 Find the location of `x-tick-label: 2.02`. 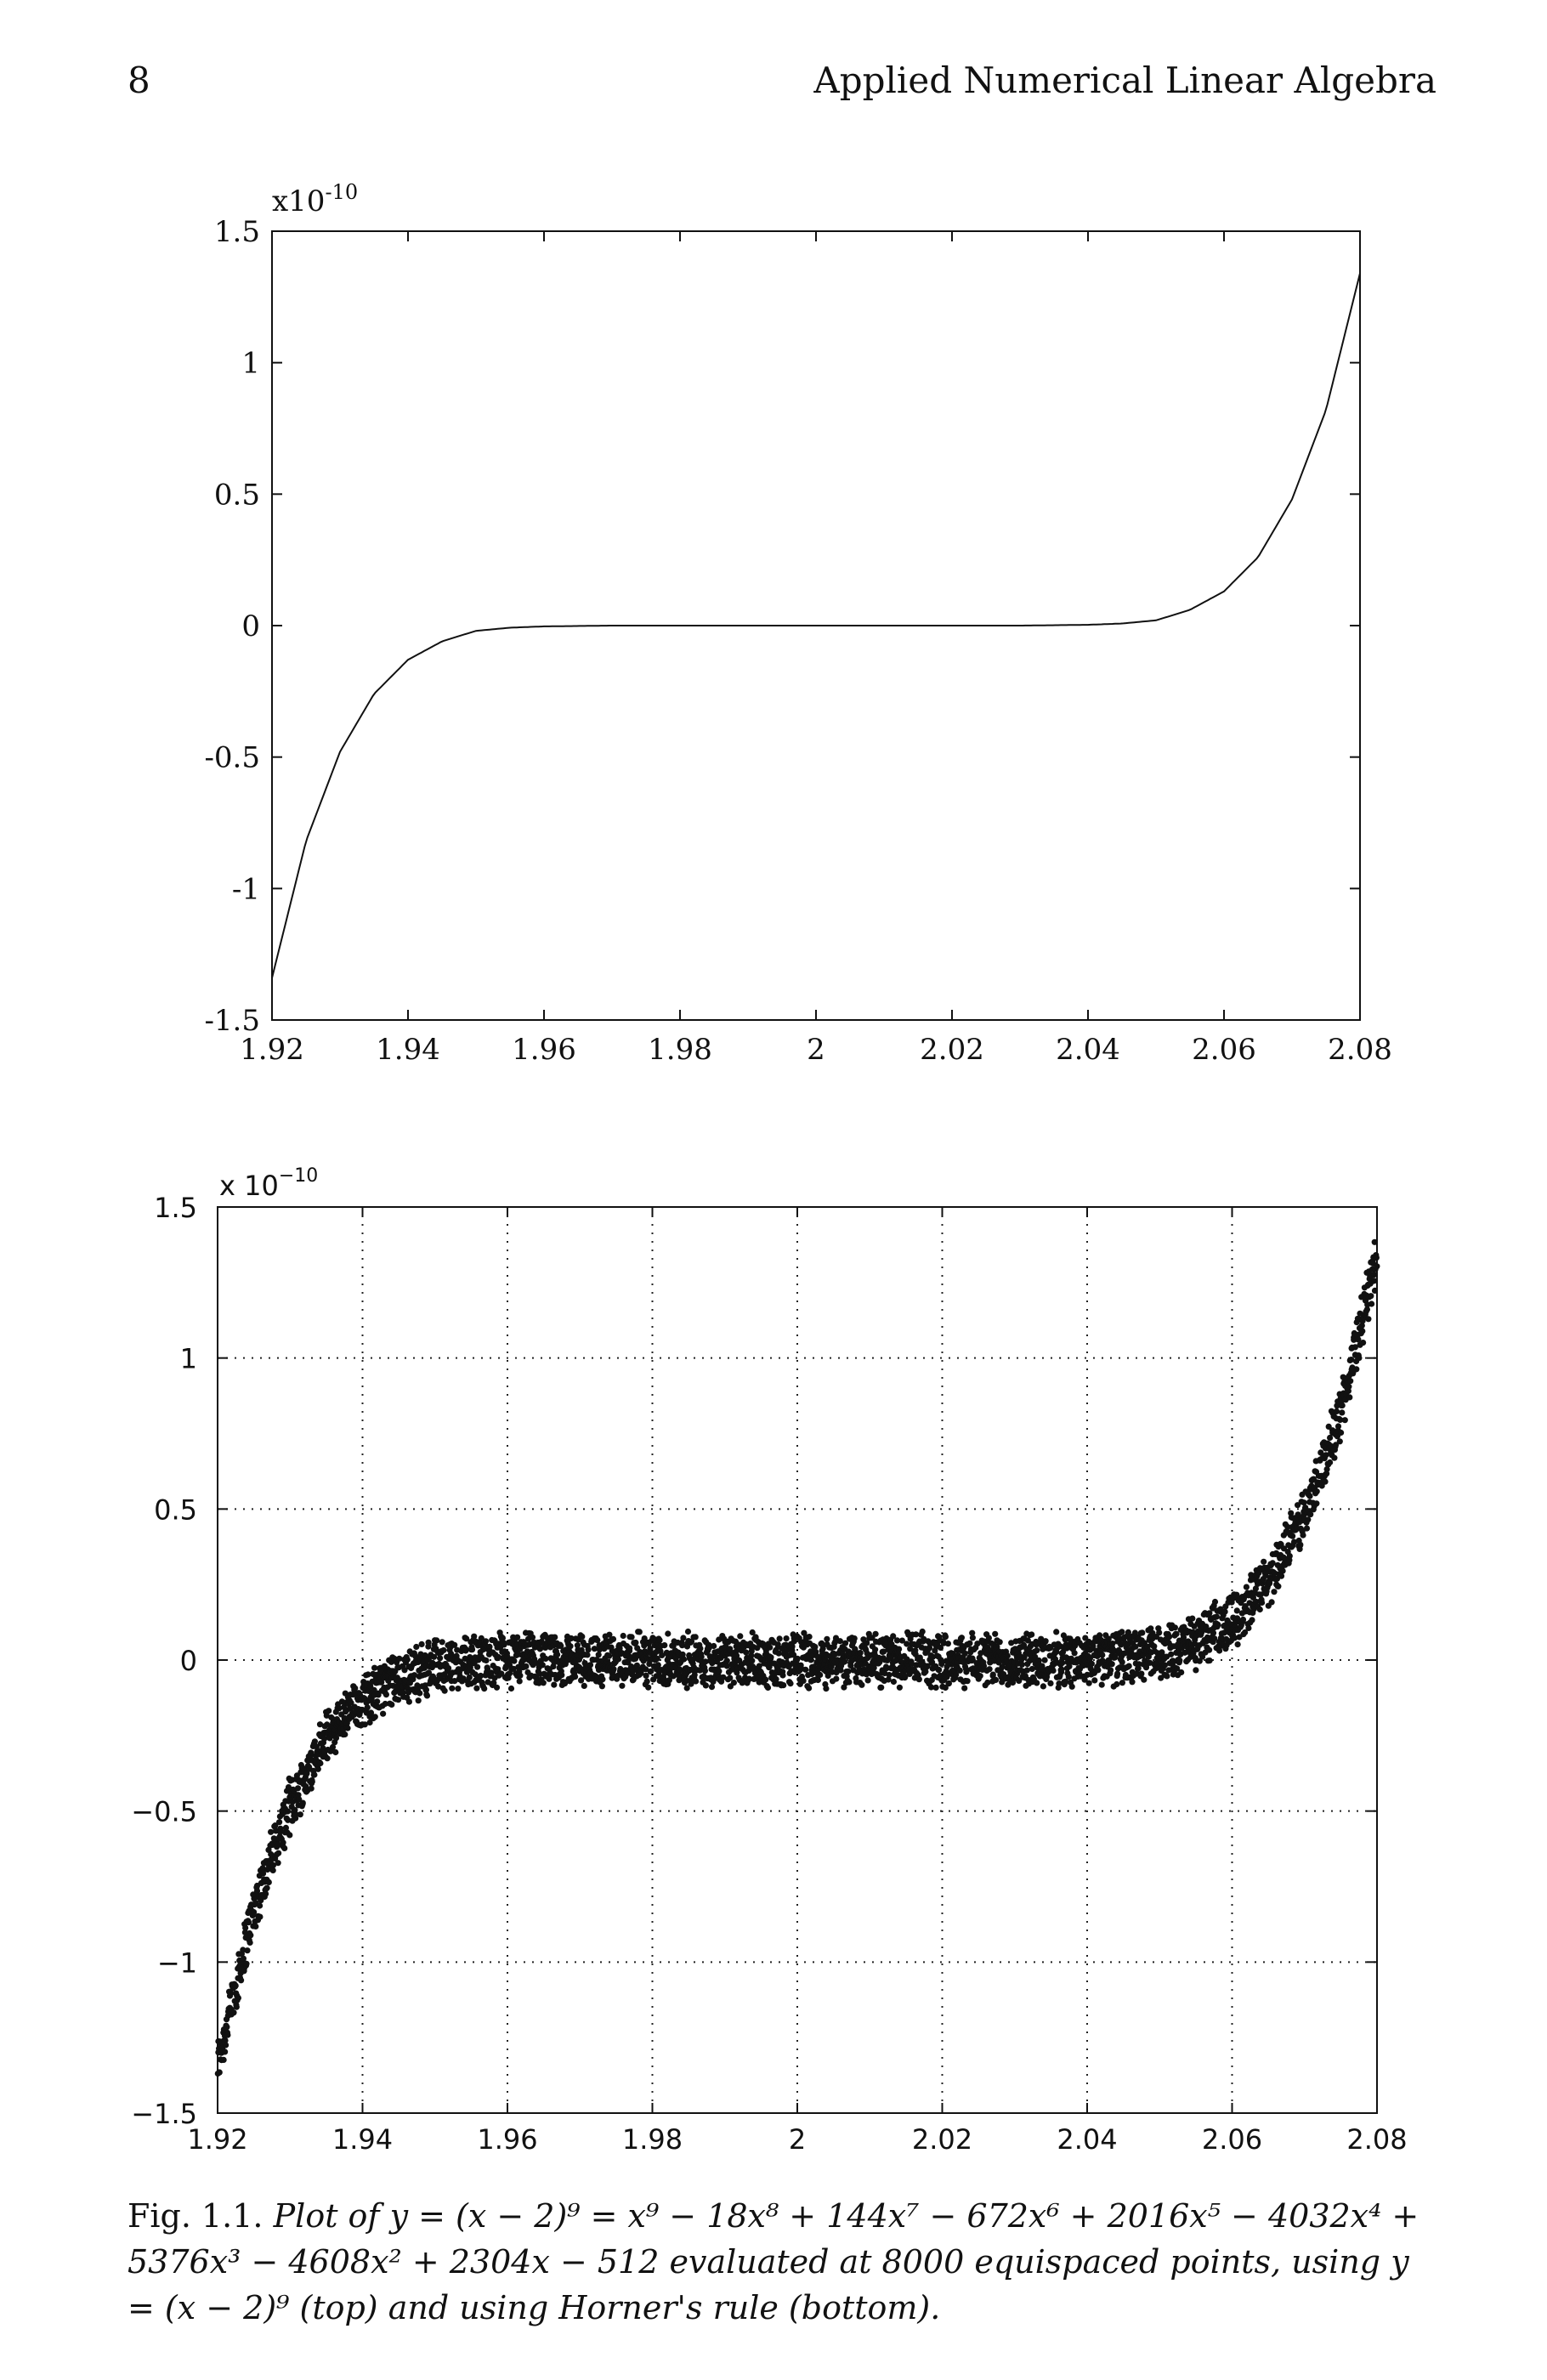

x-tick-label: 2.02 is located at coordinates (952, 1050).